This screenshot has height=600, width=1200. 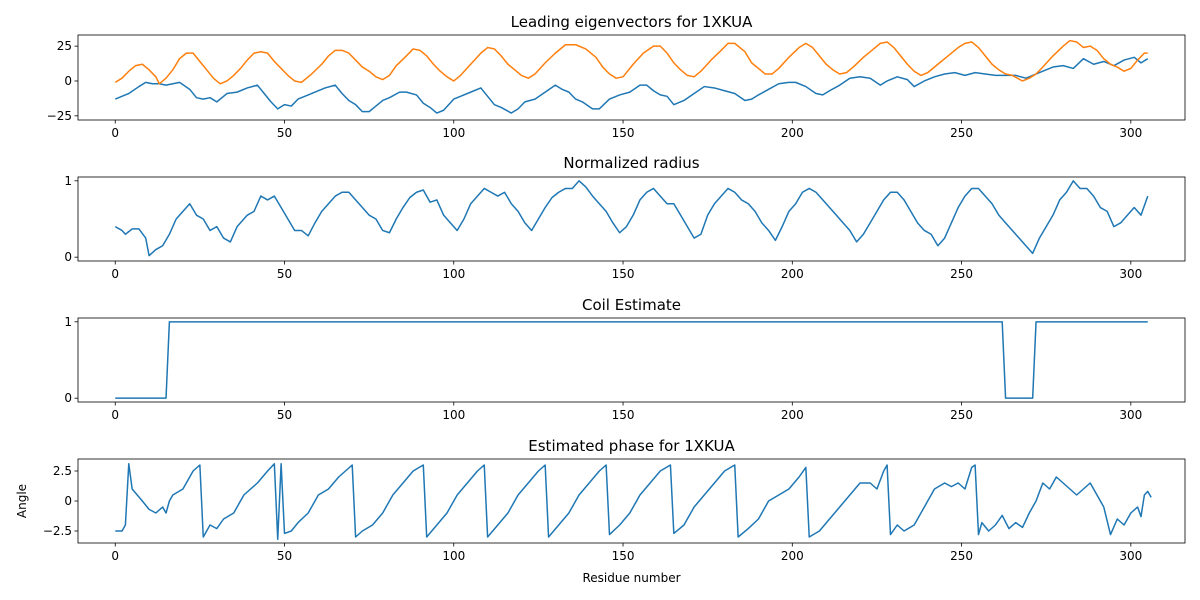 I want to click on y-axis-label: Angle, so click(x=22, y=501).